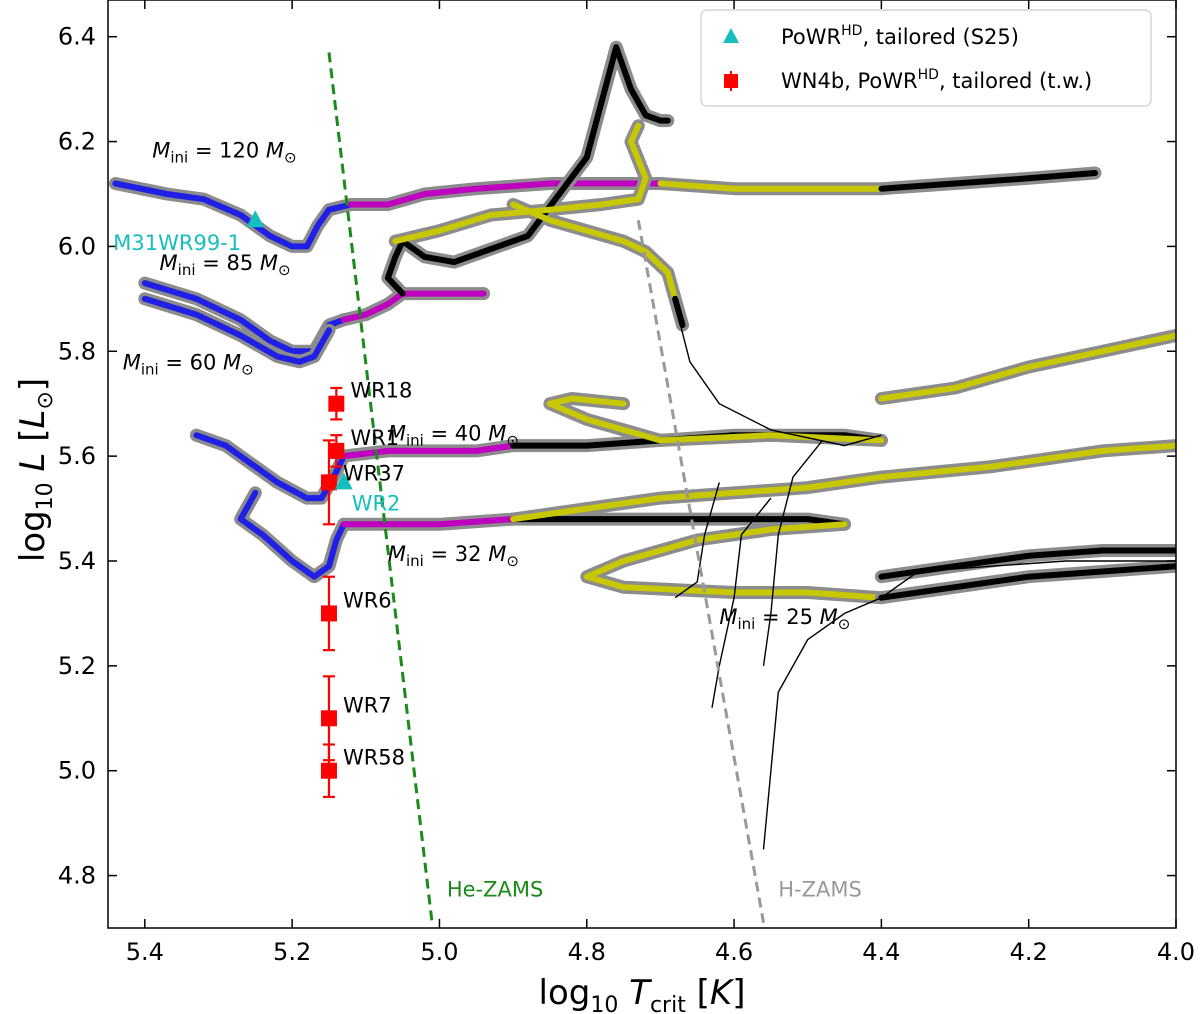  I want to click on label-wr7: WR7, so click(367, 705).